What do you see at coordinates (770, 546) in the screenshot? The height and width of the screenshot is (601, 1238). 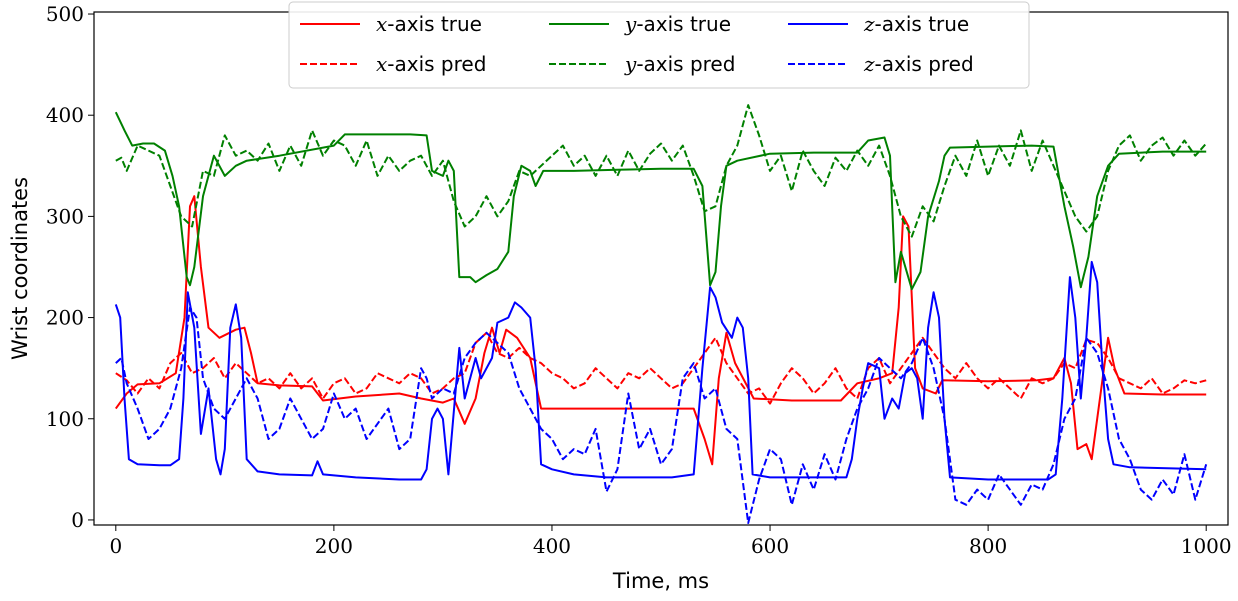 I see `x-tick-label: 600` at bounding box center [770, 546].